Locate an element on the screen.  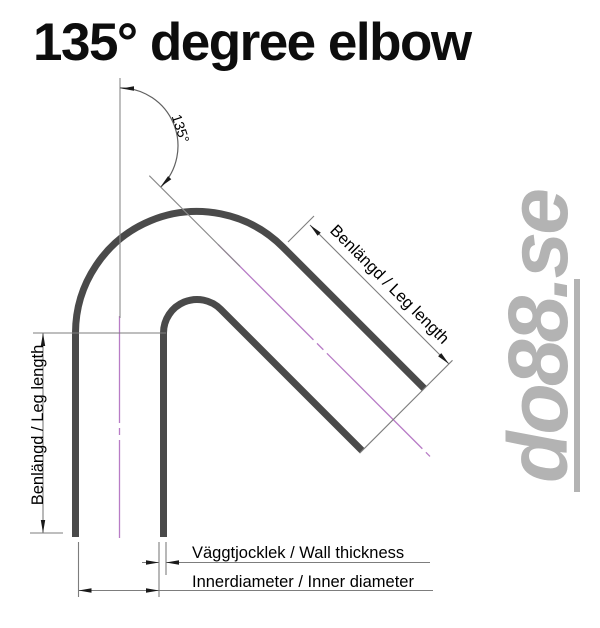
inner-diameter-dimension: Innerdiameter / Inner diameter is located at coordinates (255, 569).